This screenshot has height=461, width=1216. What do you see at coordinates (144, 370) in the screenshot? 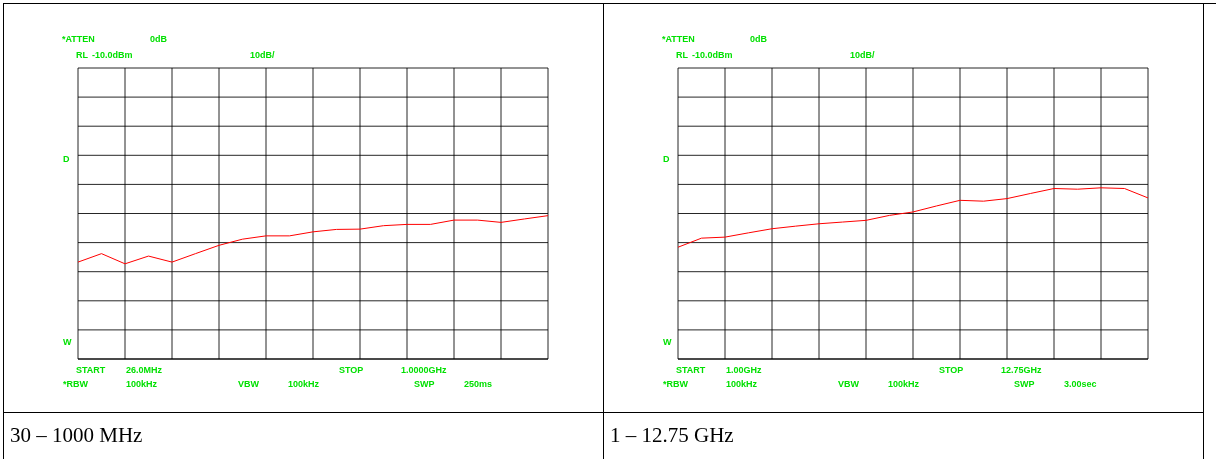
I see `text: 26.0MHz` at bounding box center [144, 370].